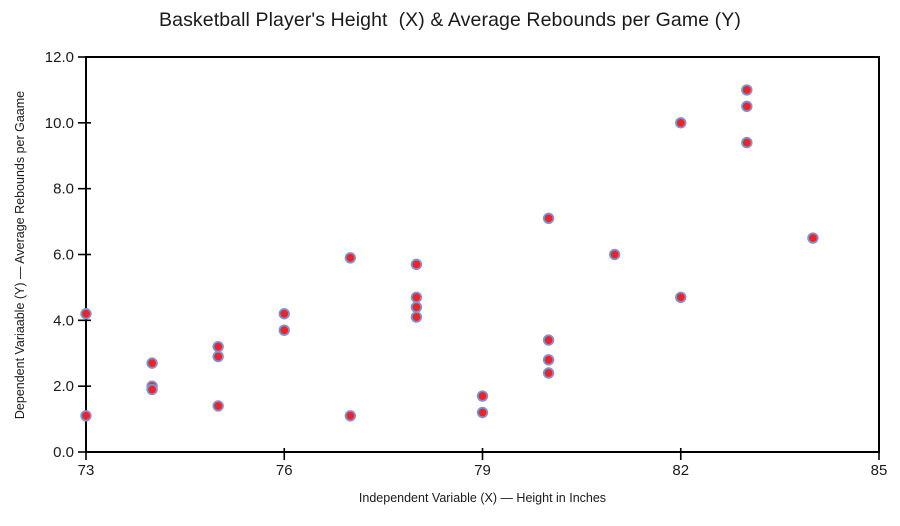 This screenshot has width=900, height=526. What do you see at coordinates (59, 123) in the screenshot?
I see `y-tick-label: 10.0` at bounding box center [59, 123].